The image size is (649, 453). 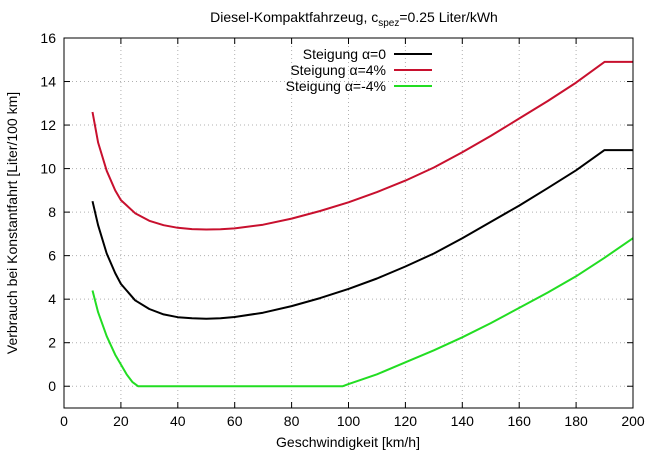 What do you see at coordinates (121, 421) in the screenshot?
I see `x-tick-label: 20` at bounding box center [121, 421].